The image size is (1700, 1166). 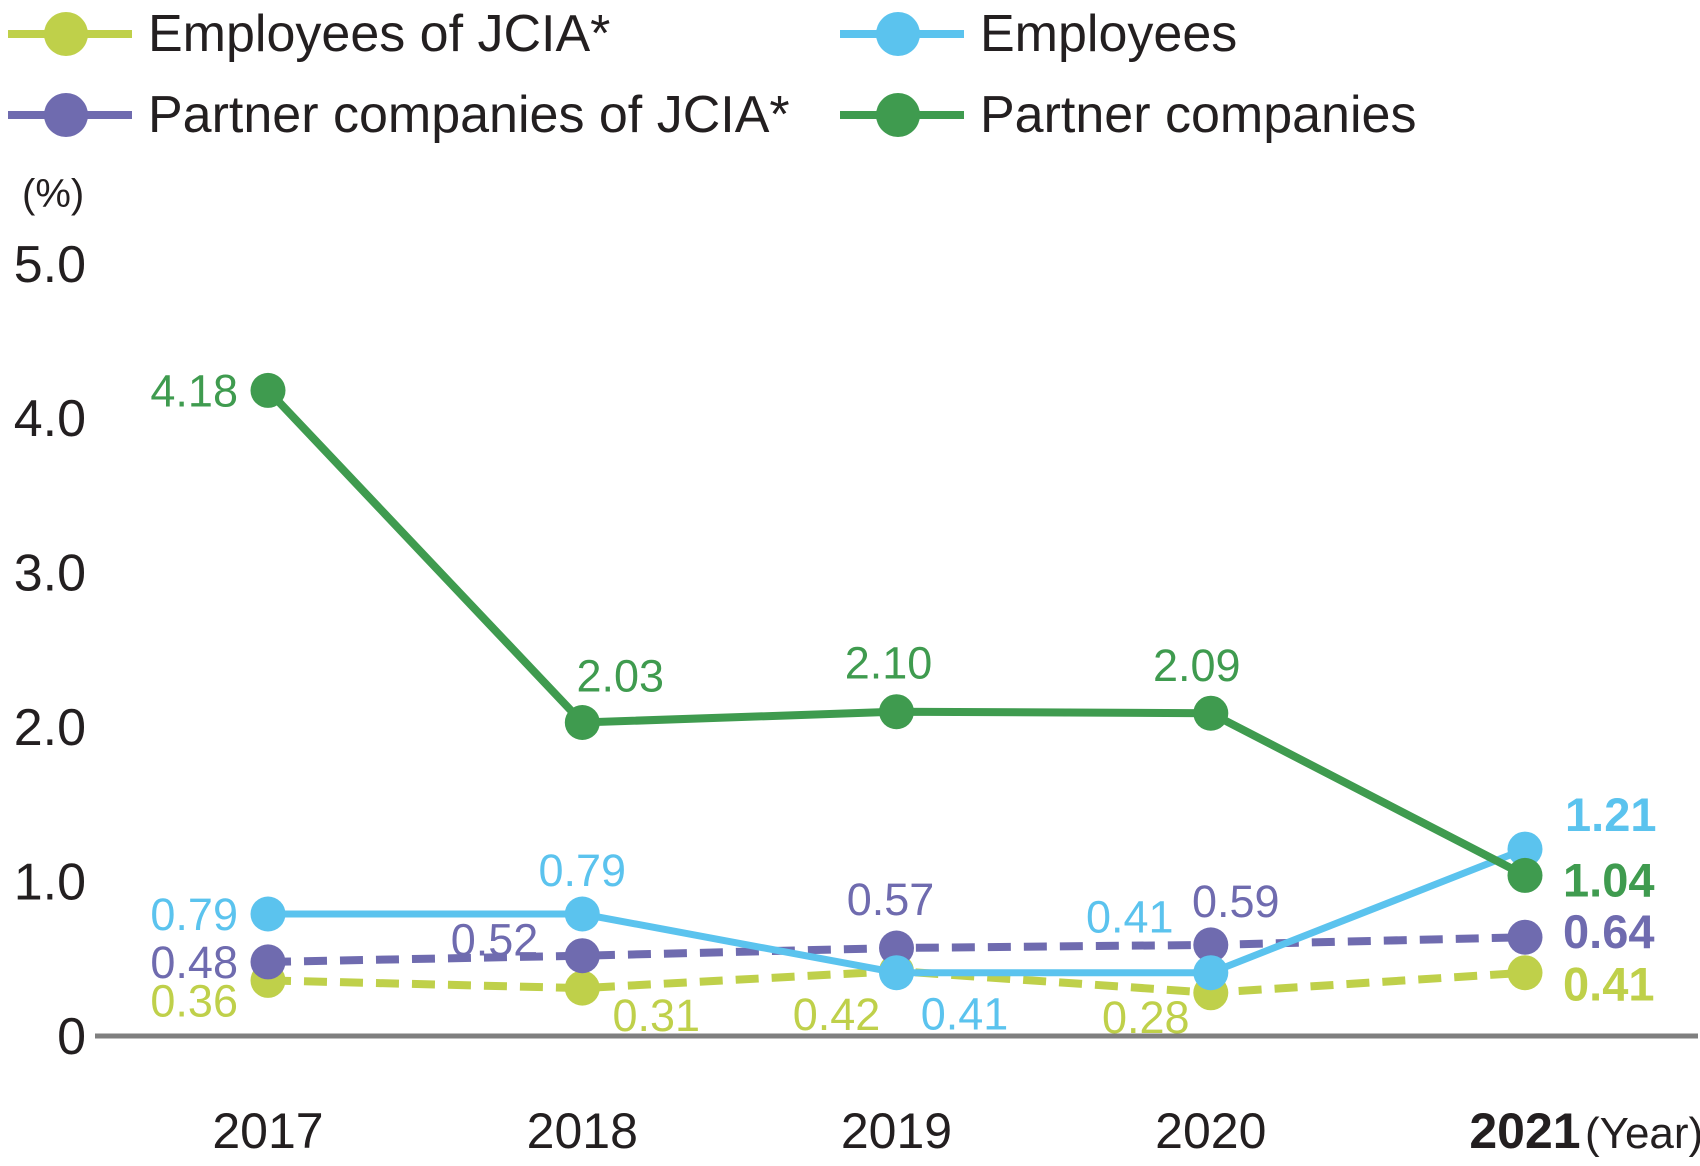 I want to click on legend-item-partner-companies-of-jcia: Partner companies of JCIA*, so click(x=399, y=115).